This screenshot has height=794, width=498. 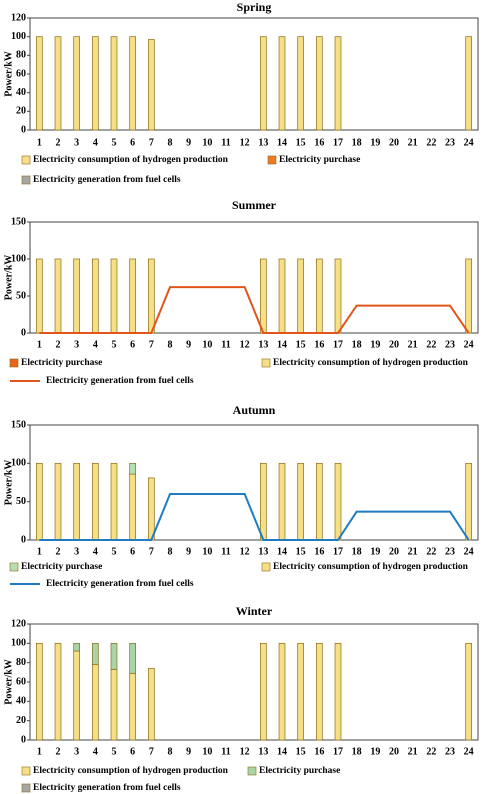 I want to click on y-tick-label: 50, so click(x=21, y=501).